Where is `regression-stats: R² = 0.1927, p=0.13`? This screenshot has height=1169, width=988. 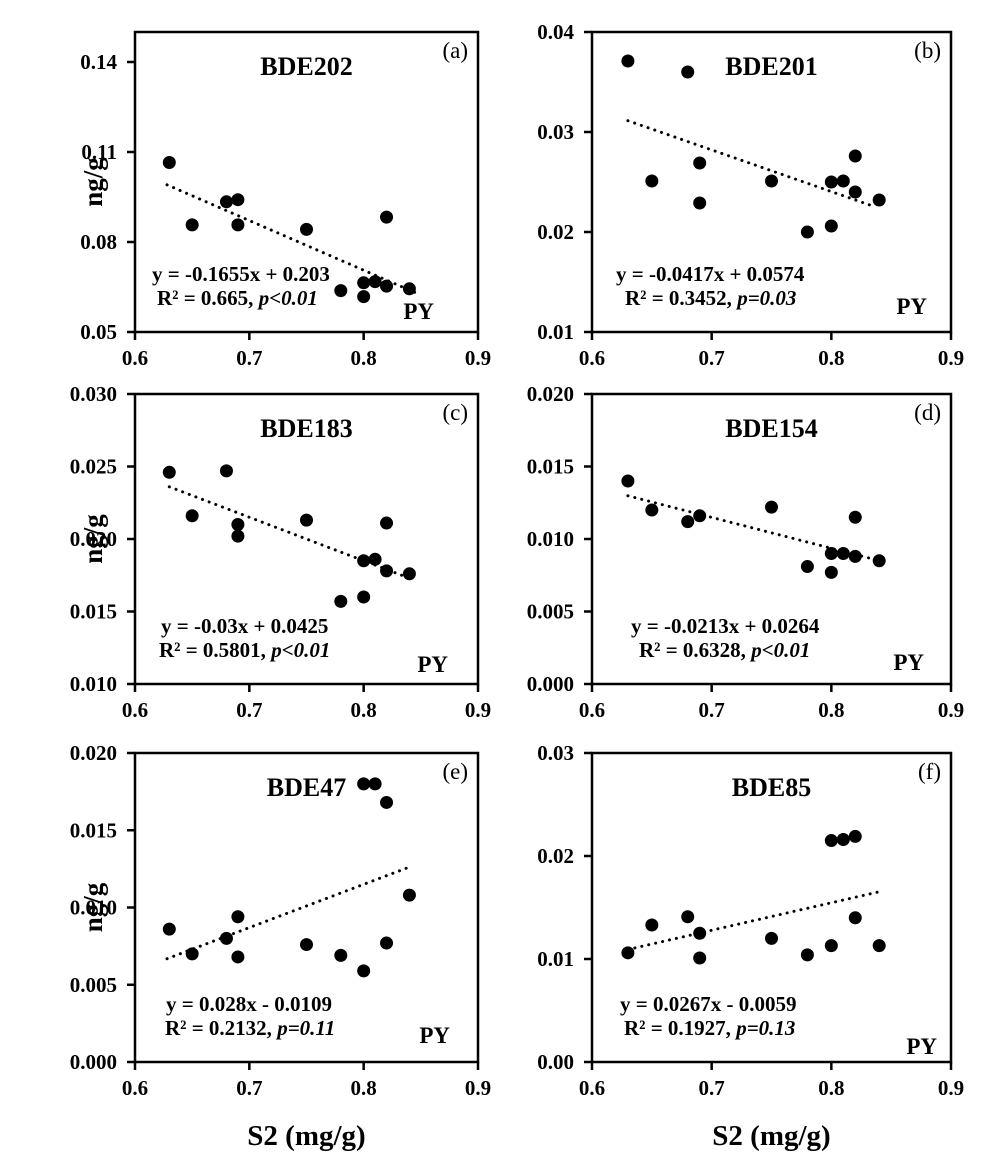
regression-stats: R² = 0.1927, p=0.13 is located at coordinates (709, 1028).